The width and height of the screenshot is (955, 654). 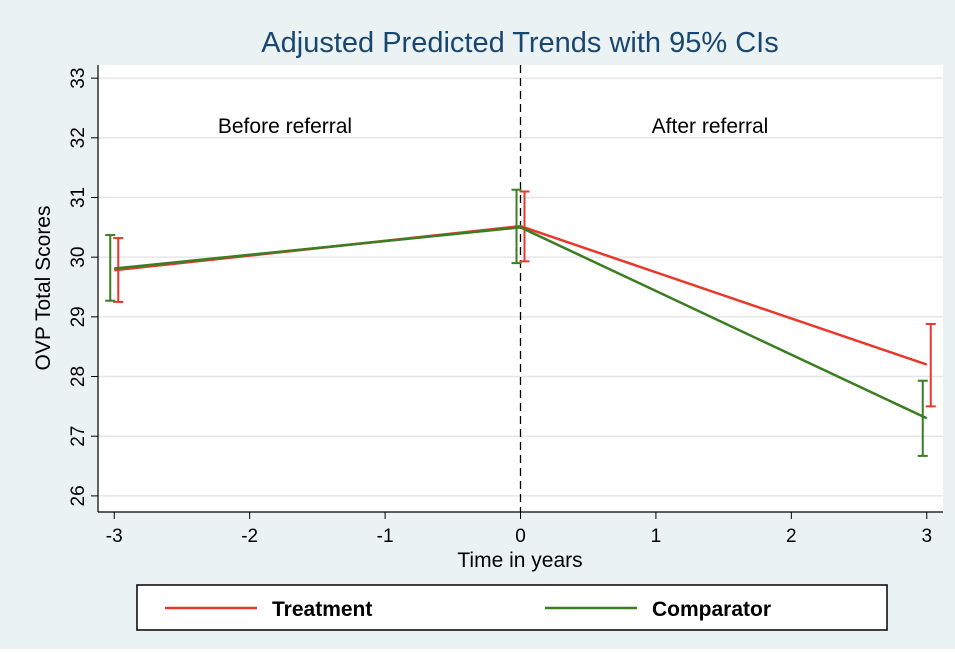 I want to click on x-tick-label: -3, so click(x=114, y=536).